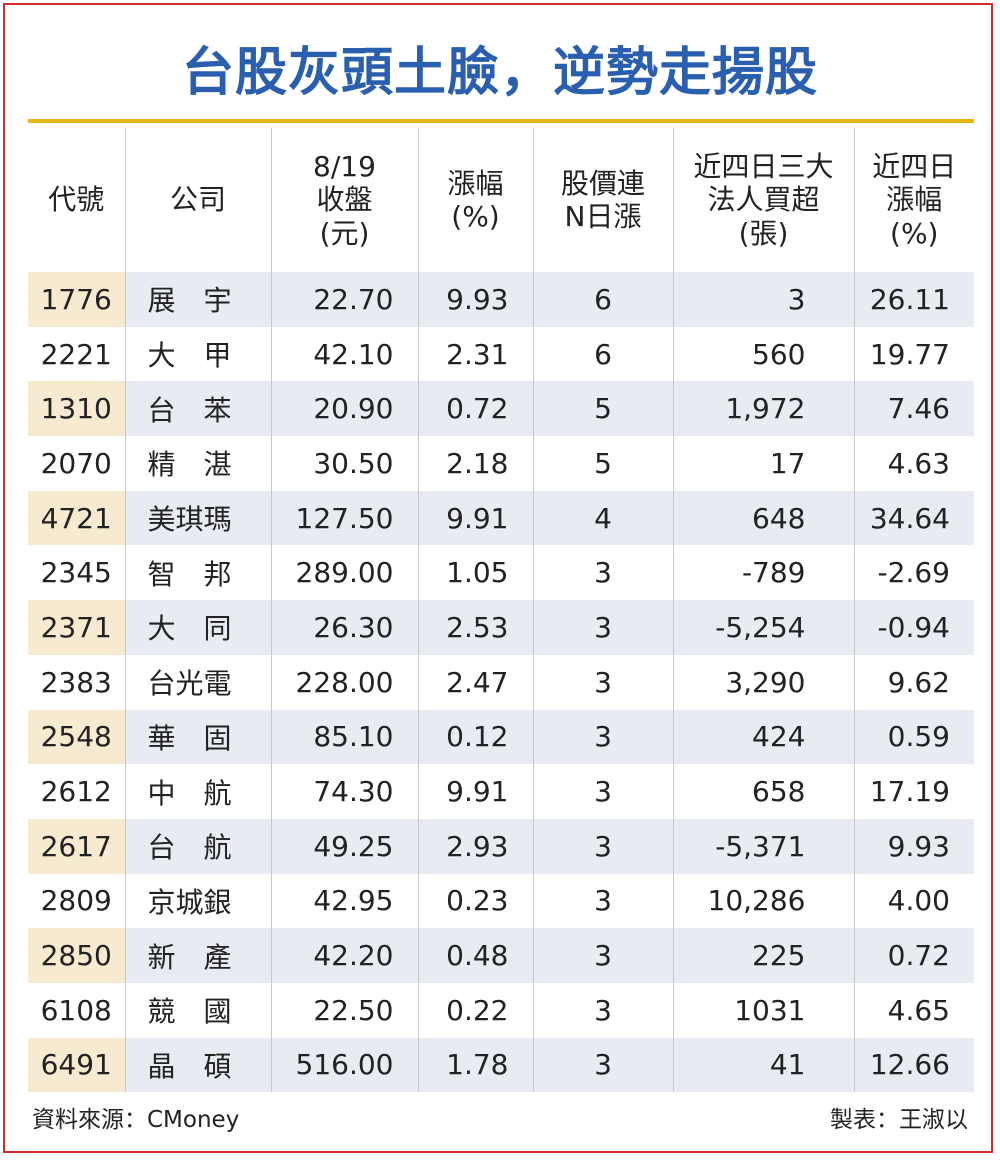 The height and width of the screenshot is (1160, 1000). What do you see at coordinates (344, 791) in the screenshot?
I see `close-price-cell: 74.30` at bounding box center [344, 791].